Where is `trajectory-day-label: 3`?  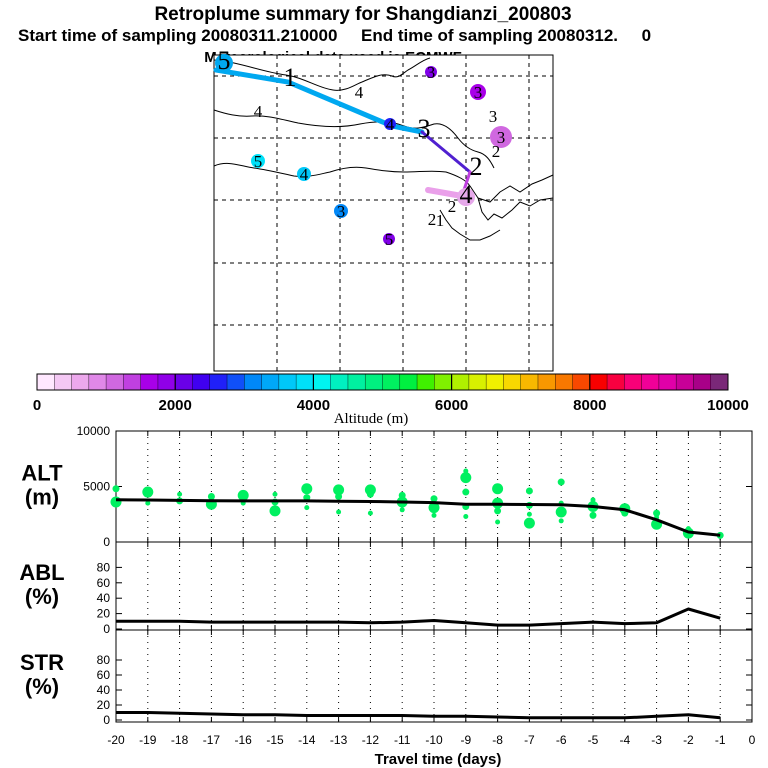 trajectory-day-label: 3 is located at coordinates (424, 128).